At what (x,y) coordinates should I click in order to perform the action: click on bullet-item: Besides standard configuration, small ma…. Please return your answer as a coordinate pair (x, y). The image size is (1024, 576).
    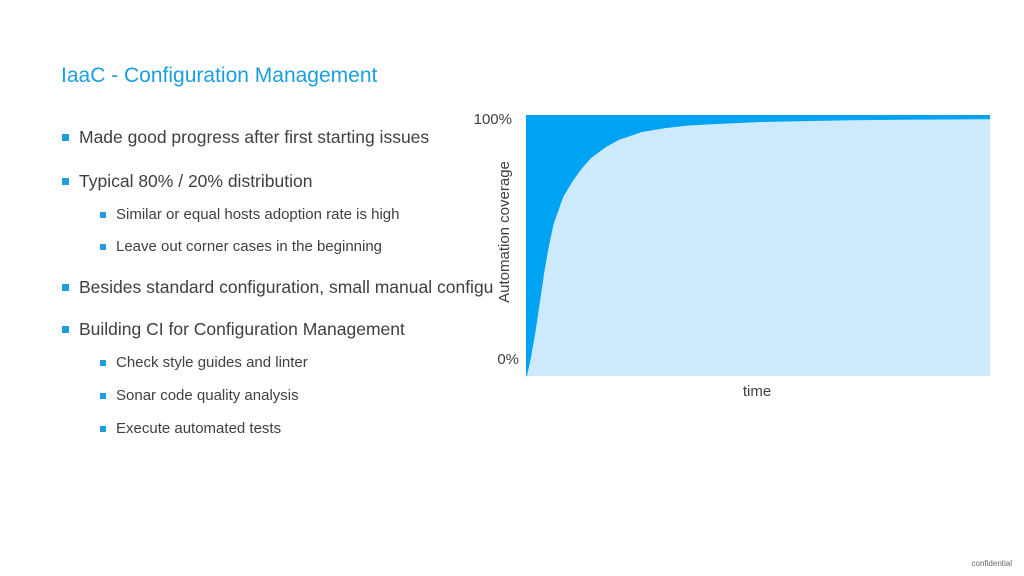
    Looking at the image, I should click on (278, 287).